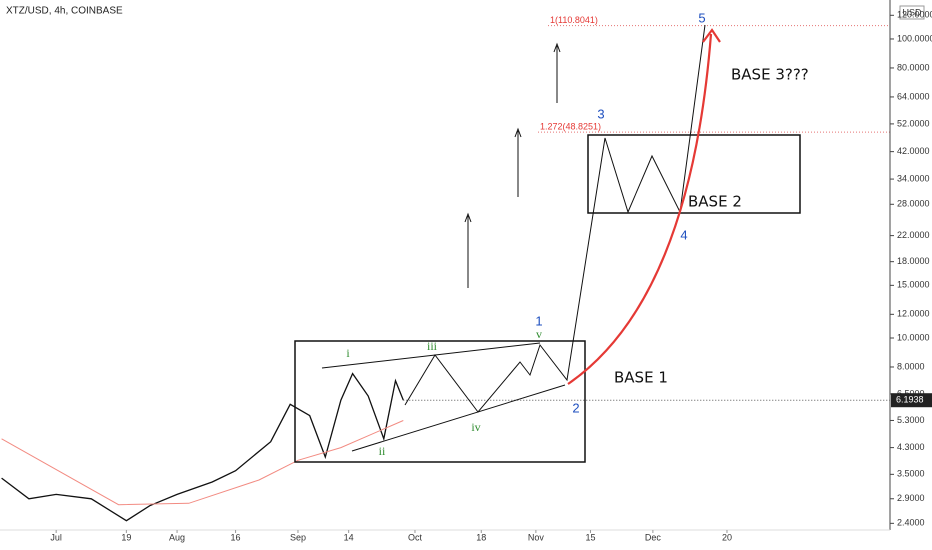  What do you see at coordinates (431, 355) in the screenshot?
I see `triangle-top` at bounding box center [431, 355].